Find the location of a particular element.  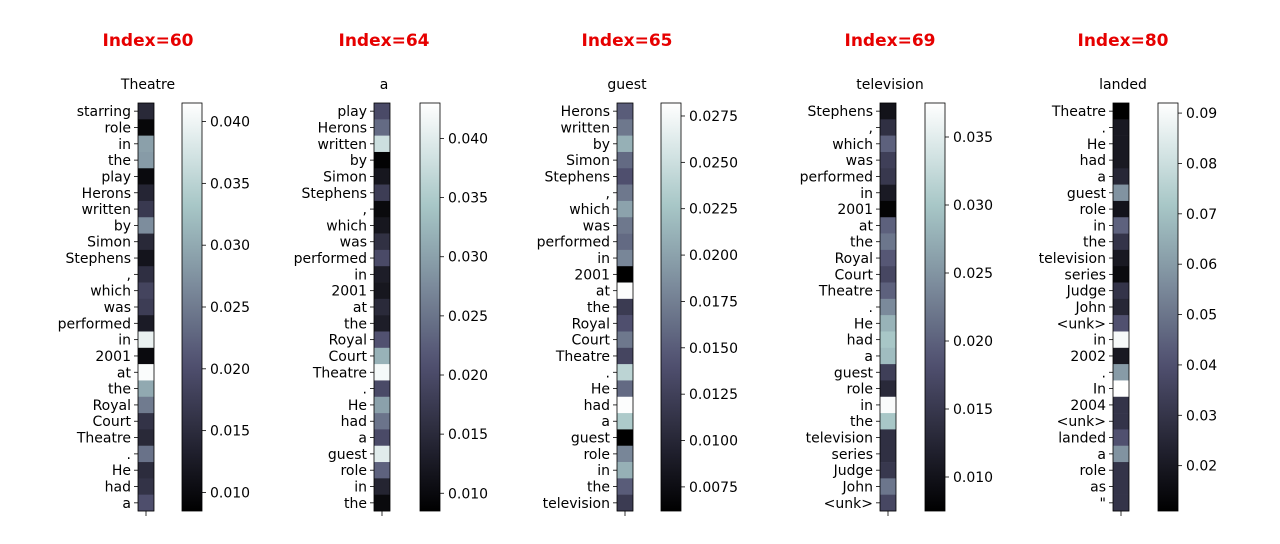

row-tick-label: John is located at coordinates (1090, 308).